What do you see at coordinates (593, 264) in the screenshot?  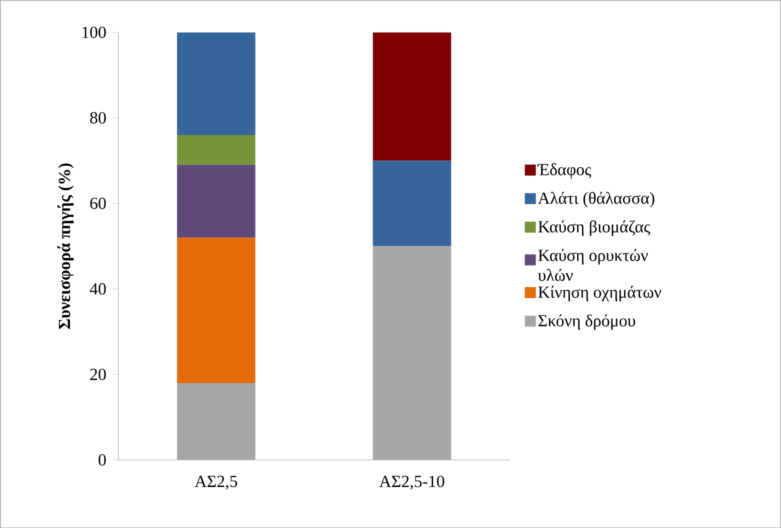 I see `legend-label: Καύση ορυκτών υλών` at bounding box center [593, 264].